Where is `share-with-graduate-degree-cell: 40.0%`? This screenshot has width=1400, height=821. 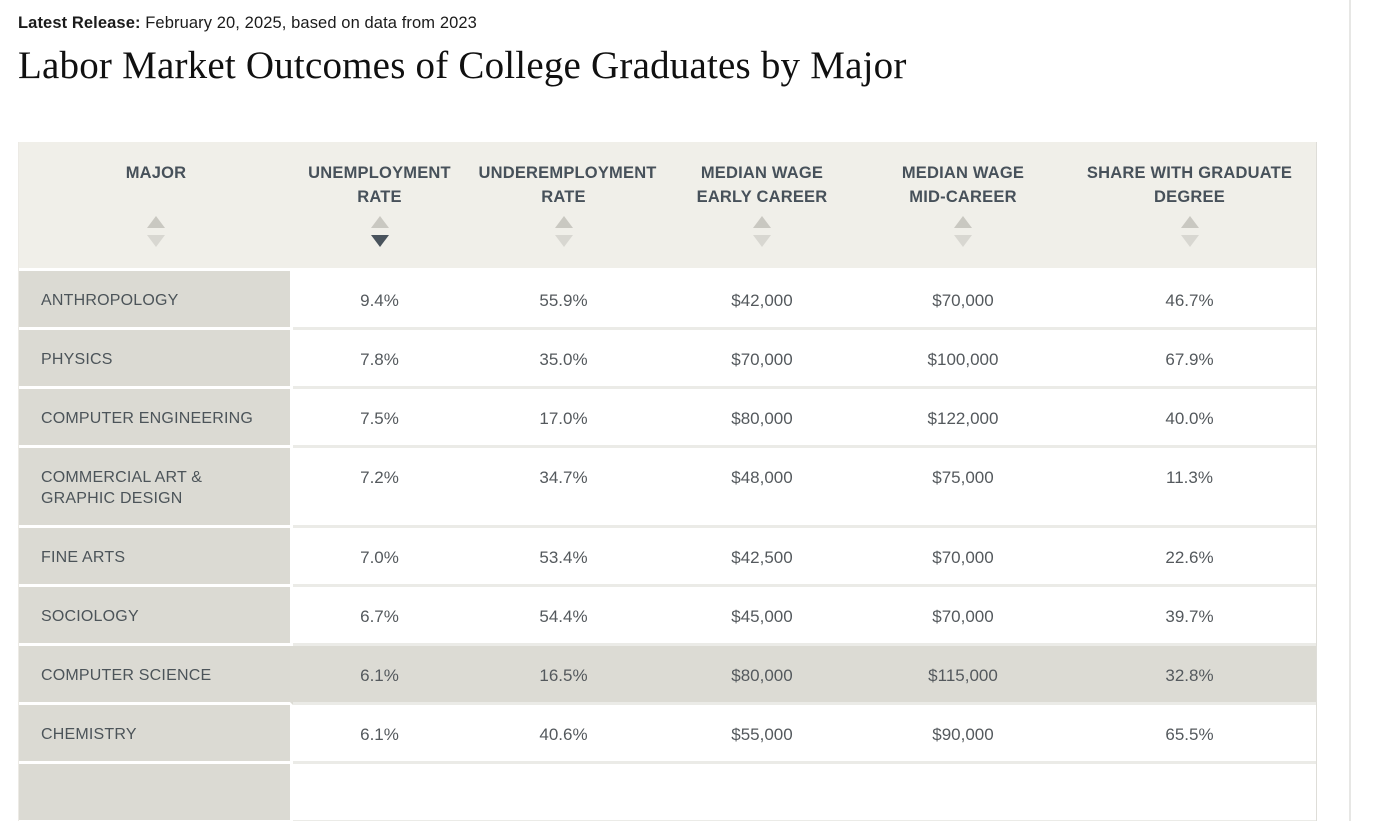 share-with-graduate-degree-cell: 40.0% is located at coordinates (1189, 418).